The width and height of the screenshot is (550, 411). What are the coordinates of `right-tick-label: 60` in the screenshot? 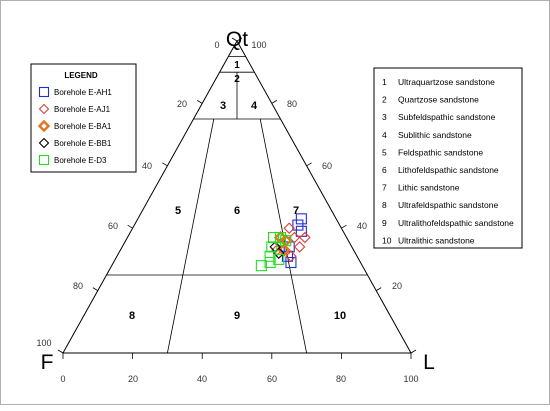 It's located at (327, 166).